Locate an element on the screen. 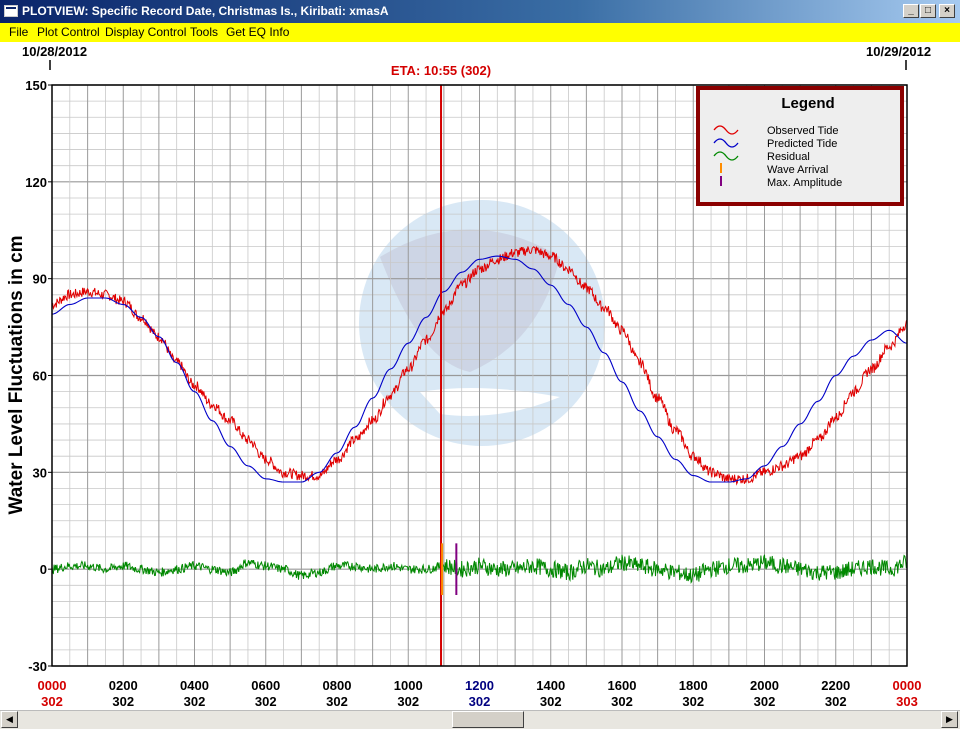 The width and height of the screenshot is (960, 729). x-tick-time-label: 2000 is located at coordinates (764, 685).